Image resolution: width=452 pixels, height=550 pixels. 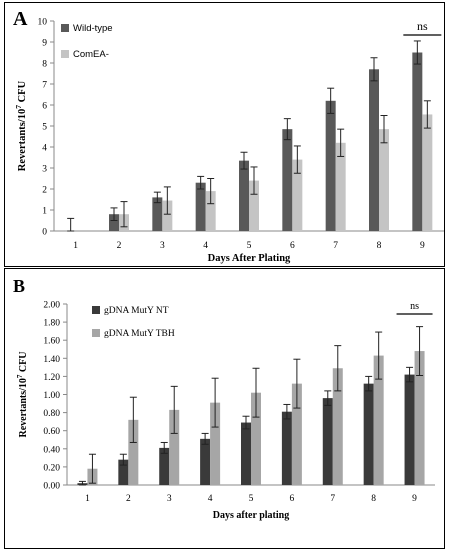 I want to click on y-tick-label: 0, so click(x=44, y=233).